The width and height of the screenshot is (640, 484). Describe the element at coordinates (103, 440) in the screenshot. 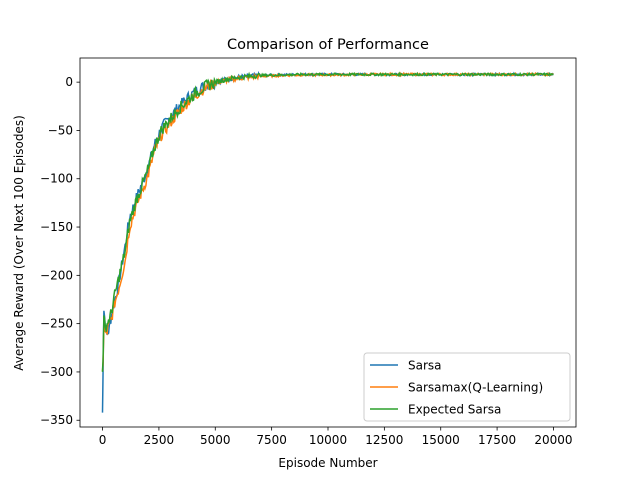

I see `x-tick-label: 0` at that location.